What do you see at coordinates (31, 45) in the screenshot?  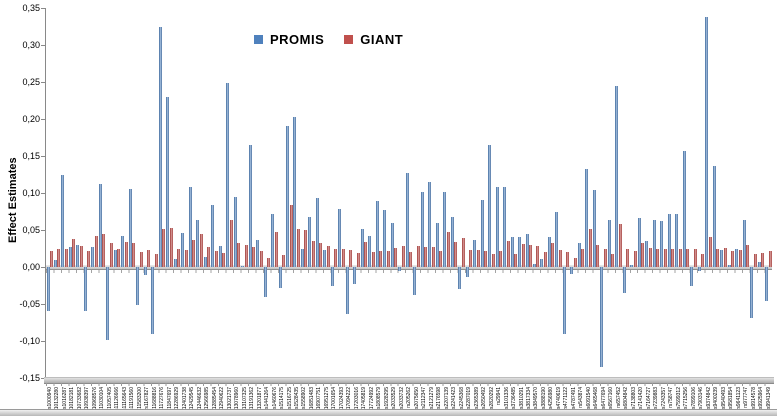 I see `y-tick-label: 0,30` at bounding box center [31, 45].